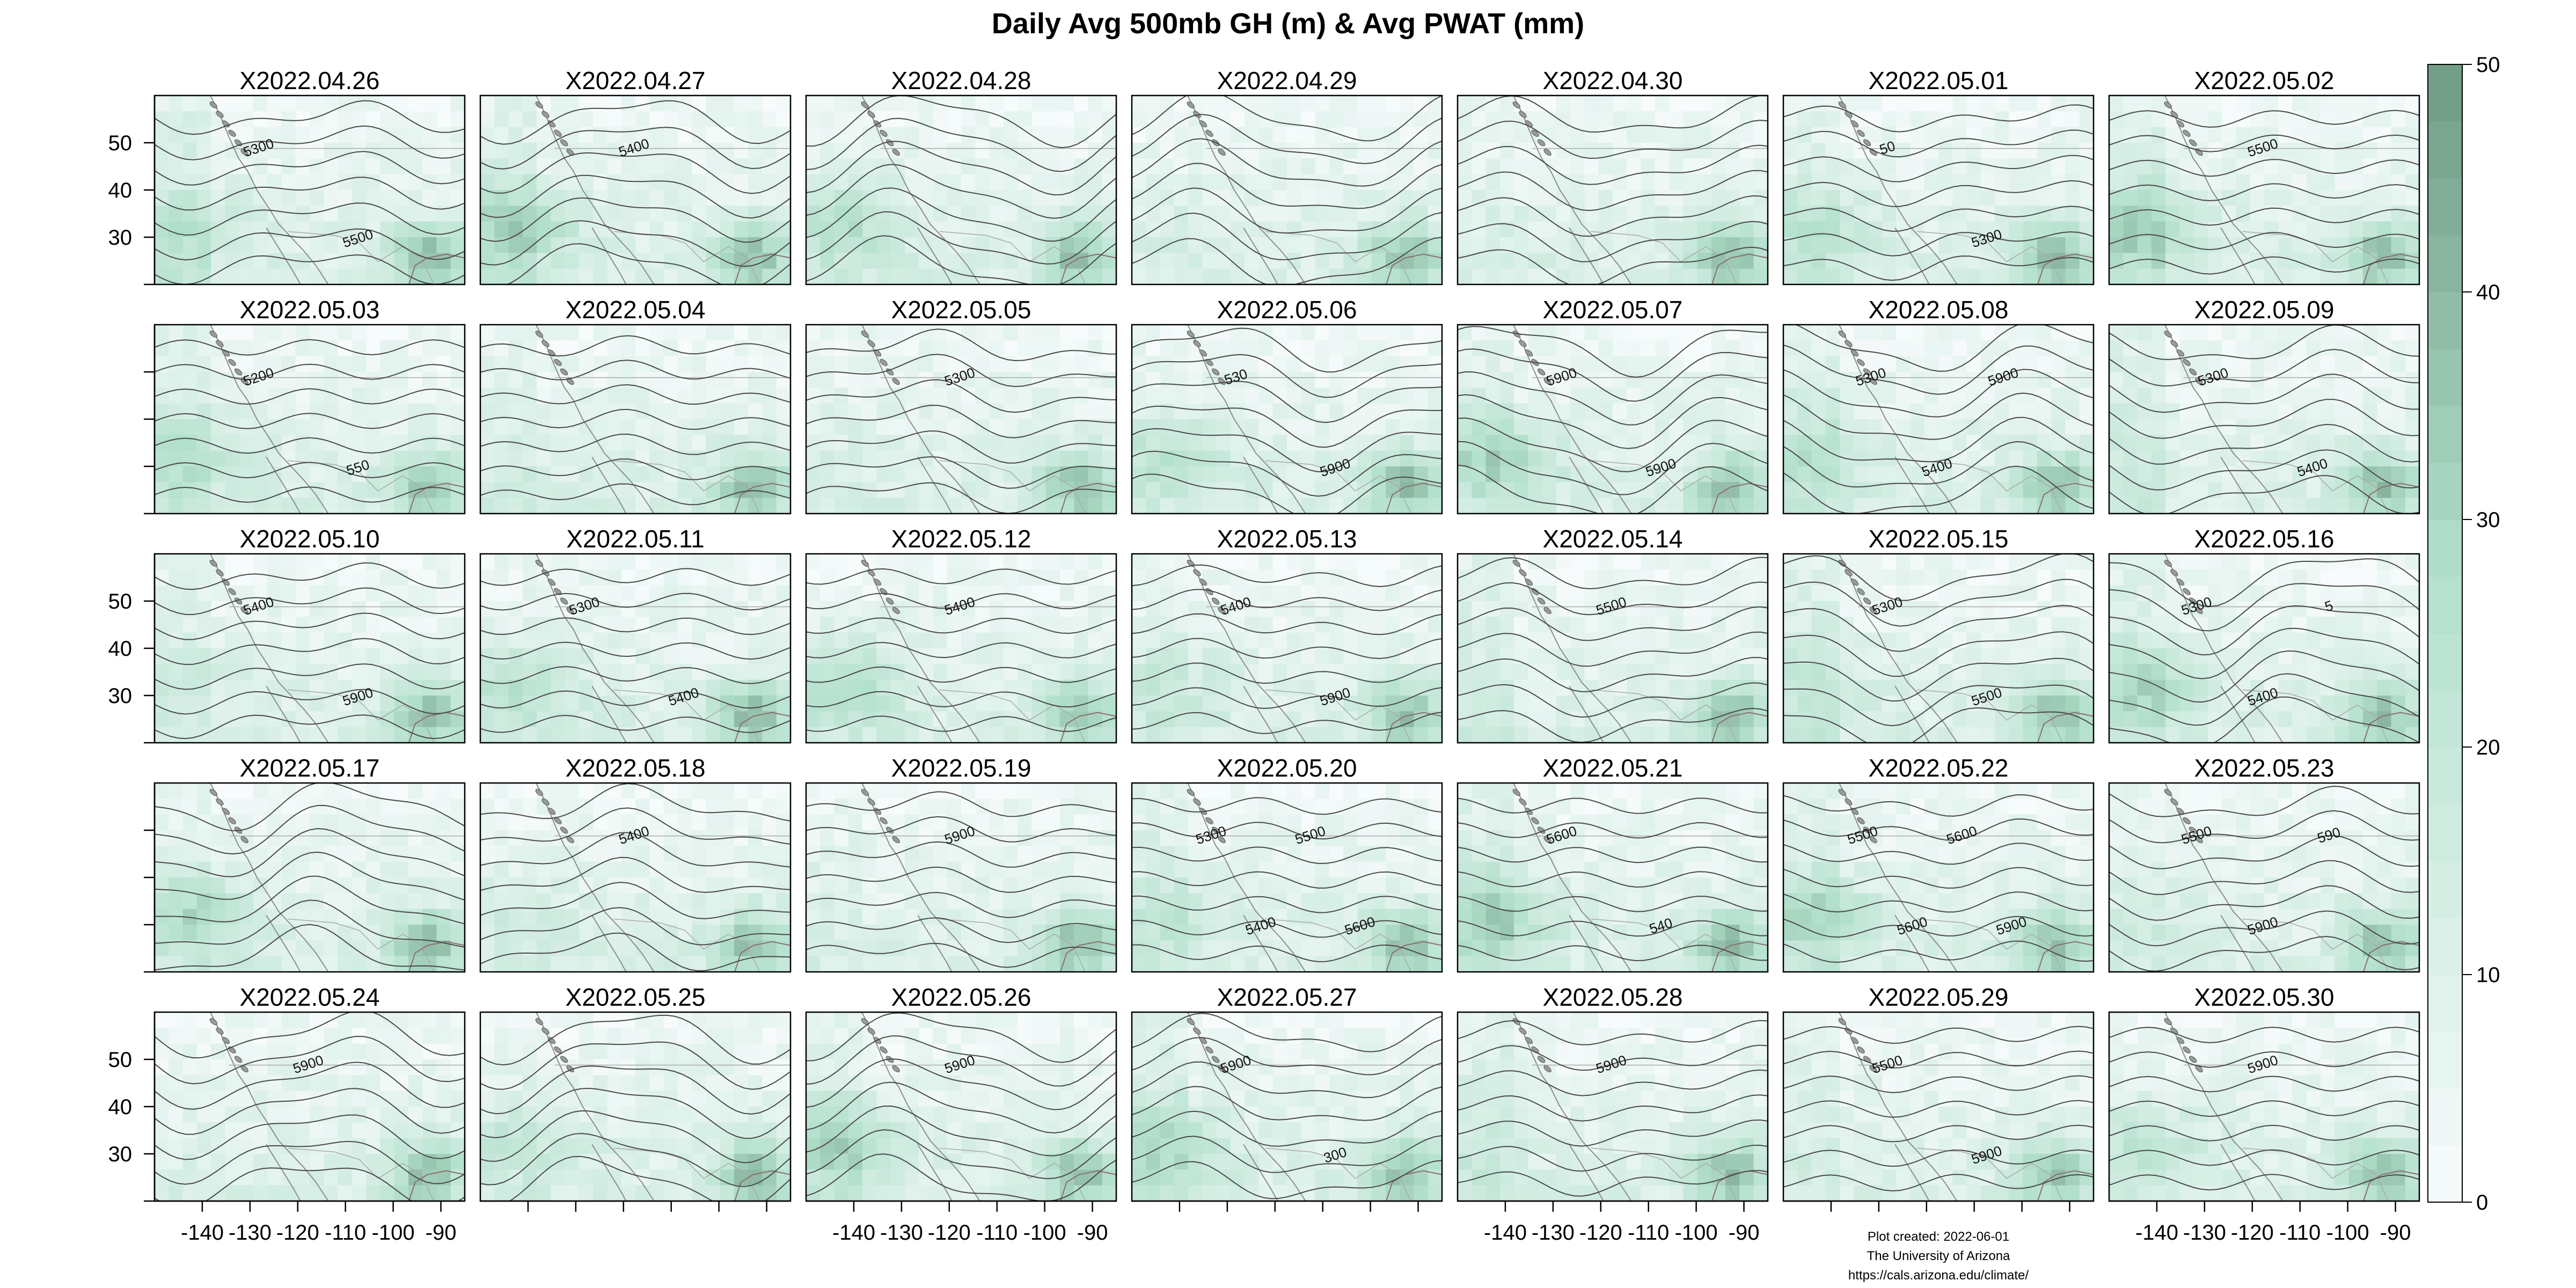 Image resolution: width=2576 pixels, height=1288 pixels. Describe the element at coordinates (2193, 143) in the screenshot. I see `island` at that location.